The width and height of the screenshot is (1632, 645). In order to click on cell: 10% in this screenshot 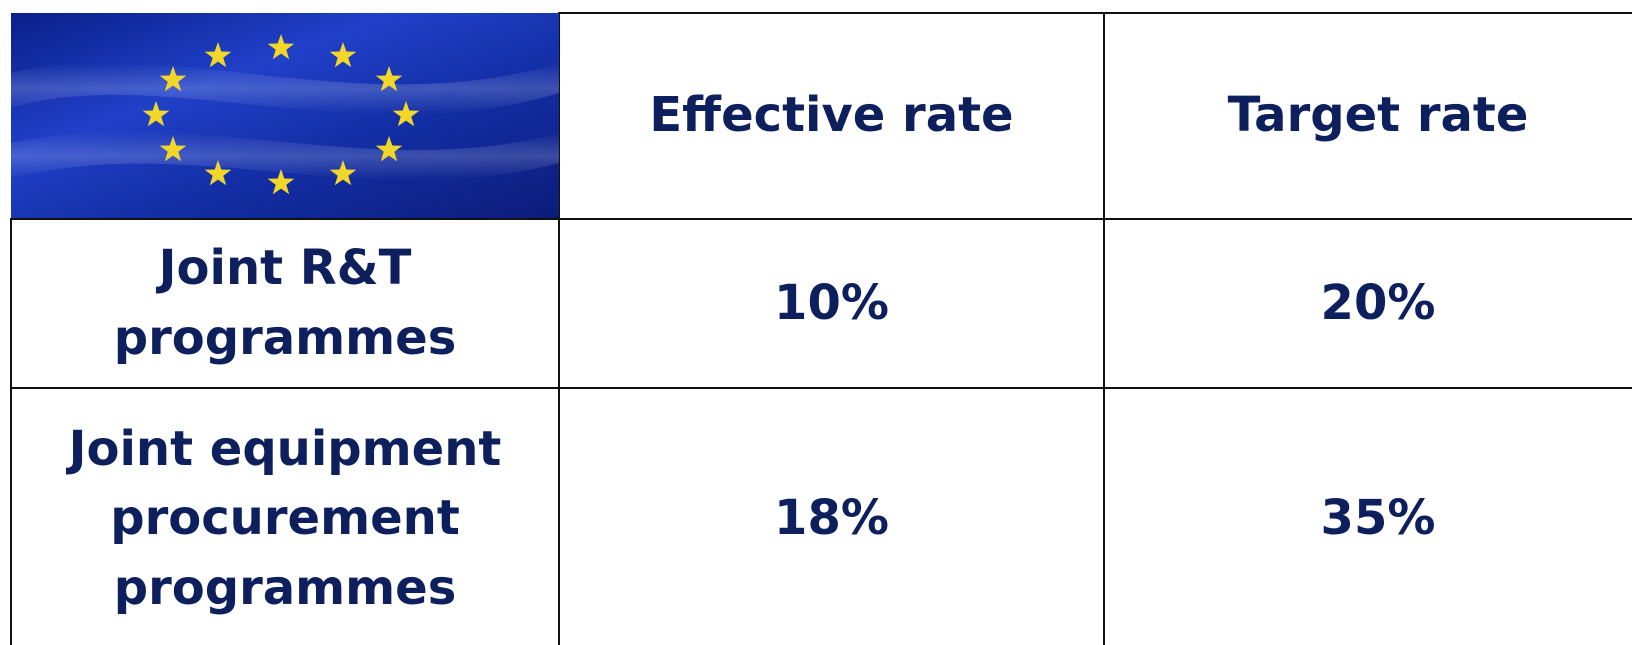, I will do `click(831, 303)`.